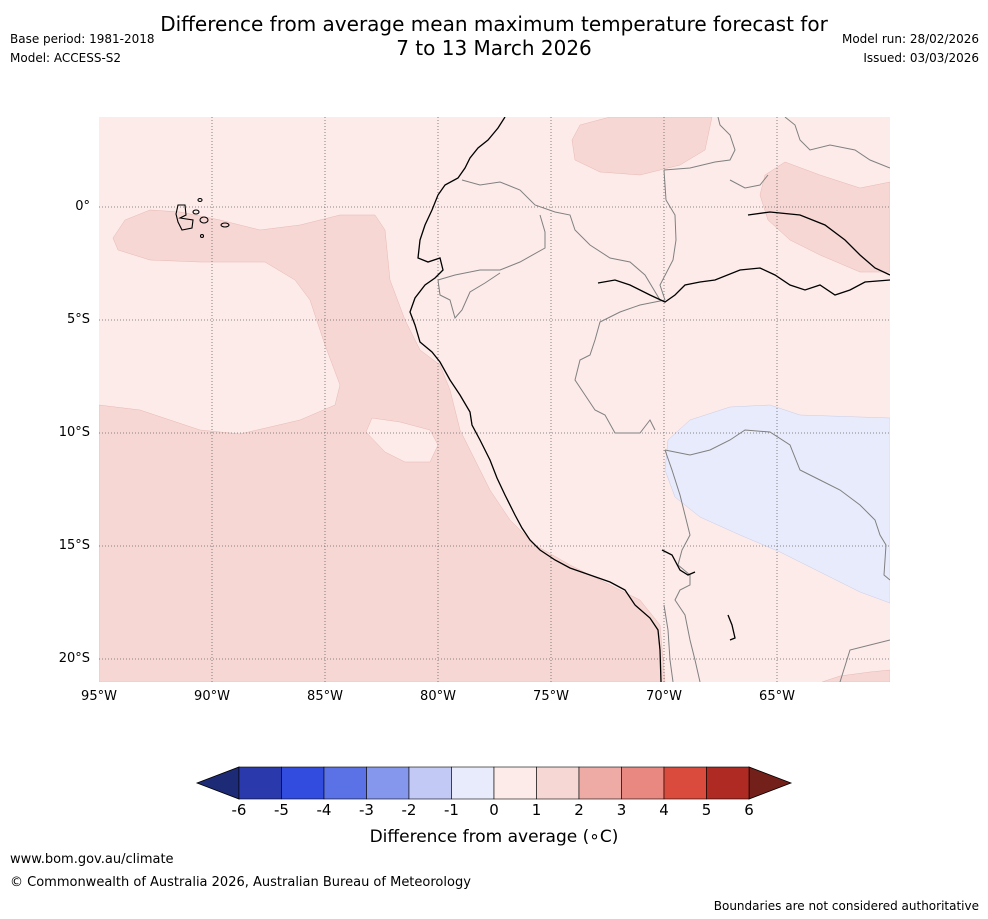  I want to click on lon-label-75w: 75°W, so click(551, 696).